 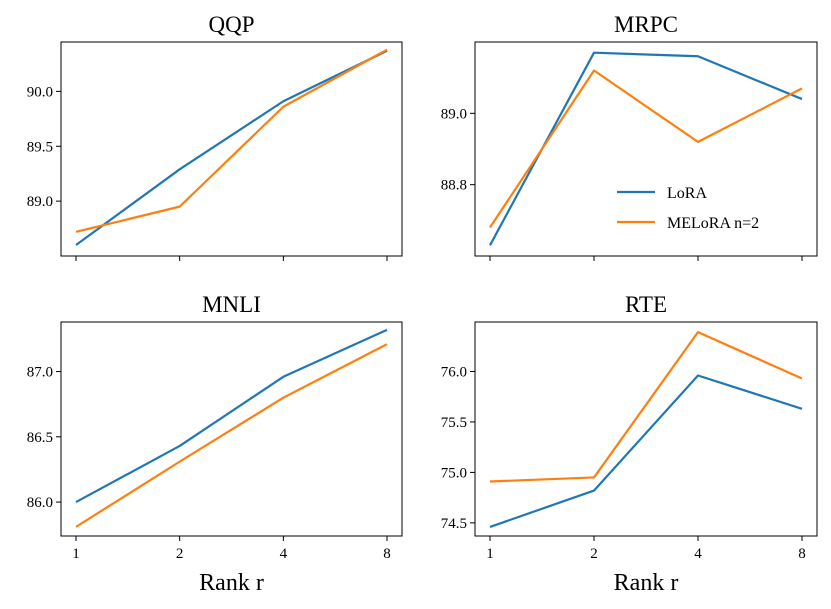 What do you see at coordinates (646, 24) in the screenshot?
I see `chart-title: MRPC` at bounding box center [646, 24].